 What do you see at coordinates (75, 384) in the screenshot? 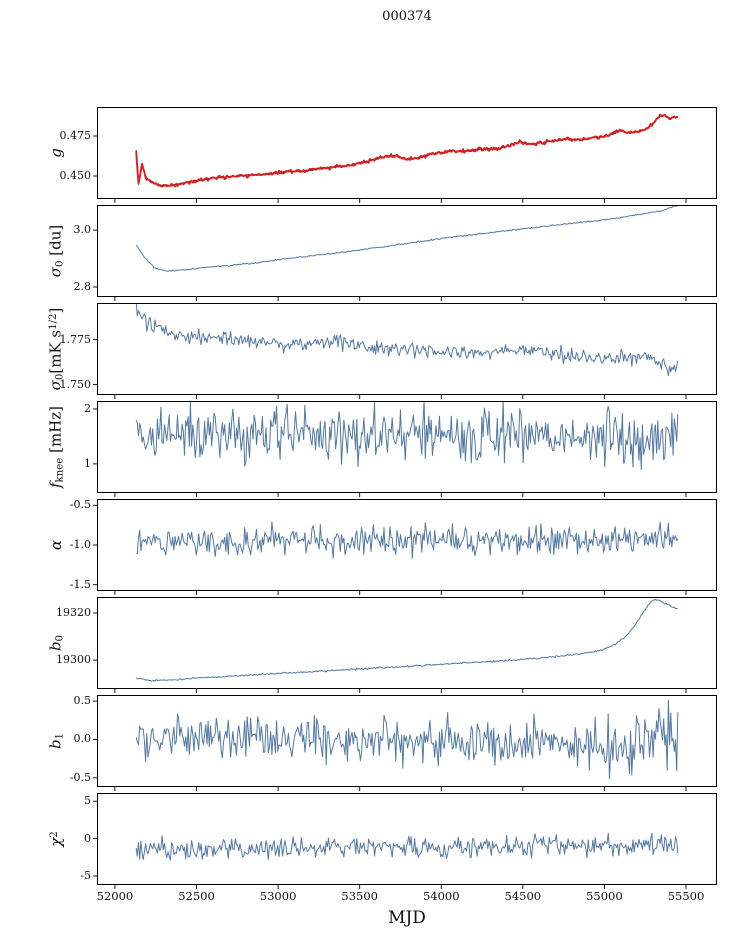
I see `y-tick-label-sigma0-mks: 1.750` at bounding box center [75, 384].